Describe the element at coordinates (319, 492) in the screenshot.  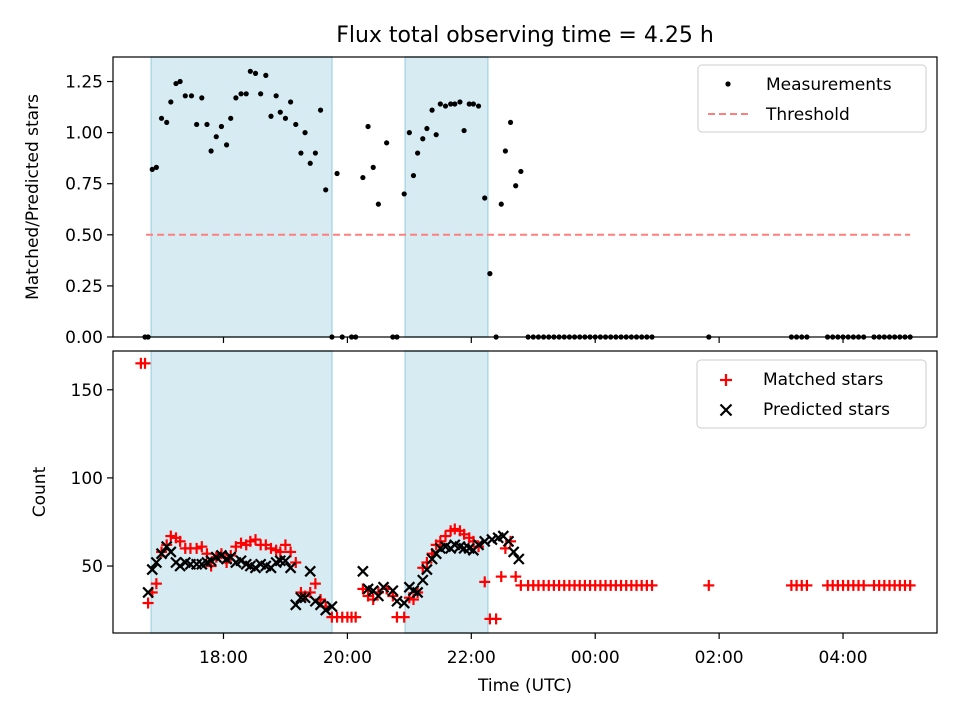
I see `bottom-shaded-regions` at that location.